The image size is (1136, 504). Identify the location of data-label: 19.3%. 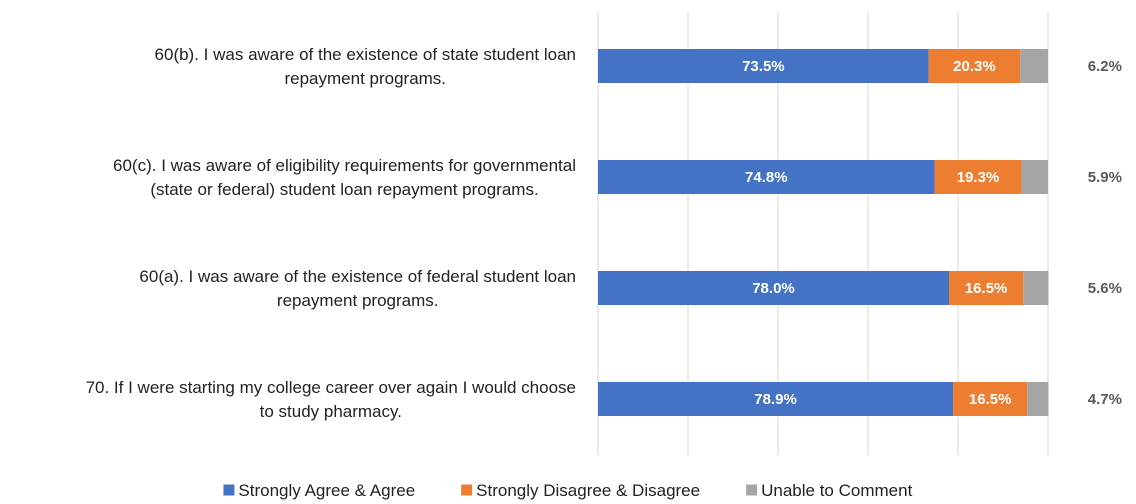
(978, 177).